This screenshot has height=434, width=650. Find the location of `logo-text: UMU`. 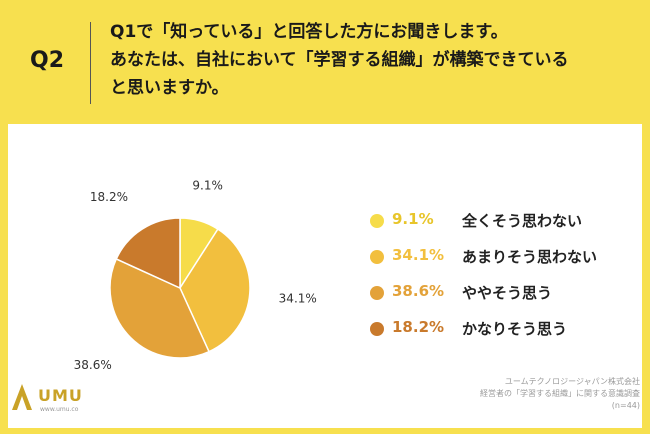

logo-text: UMU is located at coordinates (60, 395).